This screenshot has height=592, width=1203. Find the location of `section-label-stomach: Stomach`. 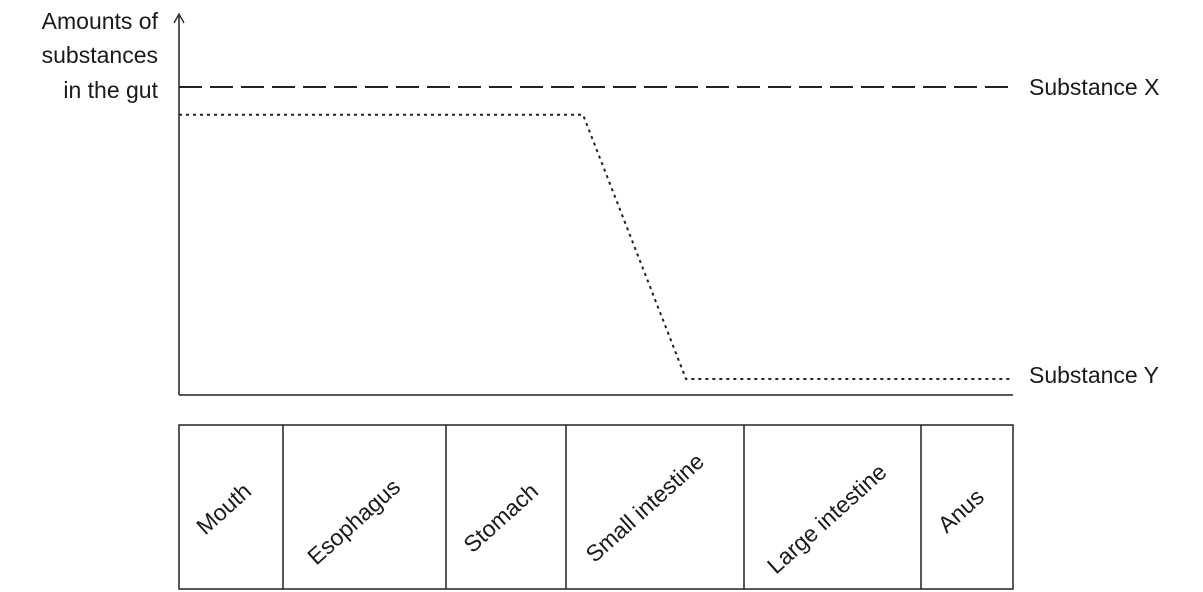

section-label-stomach: Stomach is located at coordinates (500, 518).